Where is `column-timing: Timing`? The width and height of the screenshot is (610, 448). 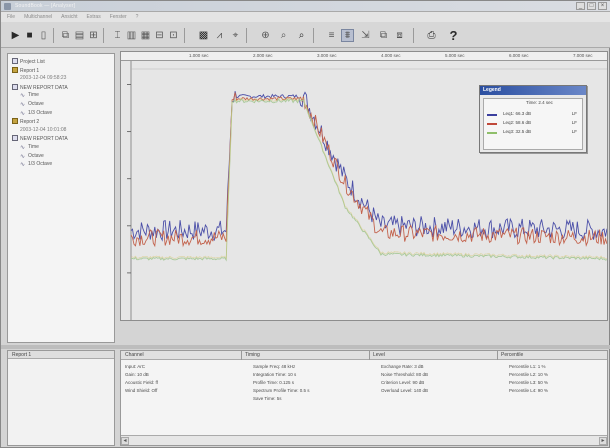 column-timing: Timing is located at coordinates (252, 355).